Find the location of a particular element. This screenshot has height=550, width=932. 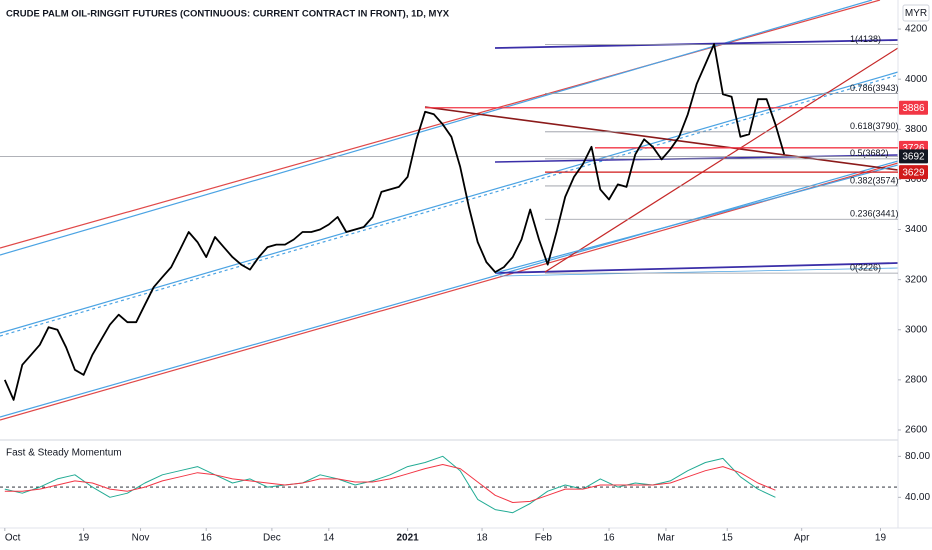

y-tick-label: 2800 is located at coordinates (916, 380).